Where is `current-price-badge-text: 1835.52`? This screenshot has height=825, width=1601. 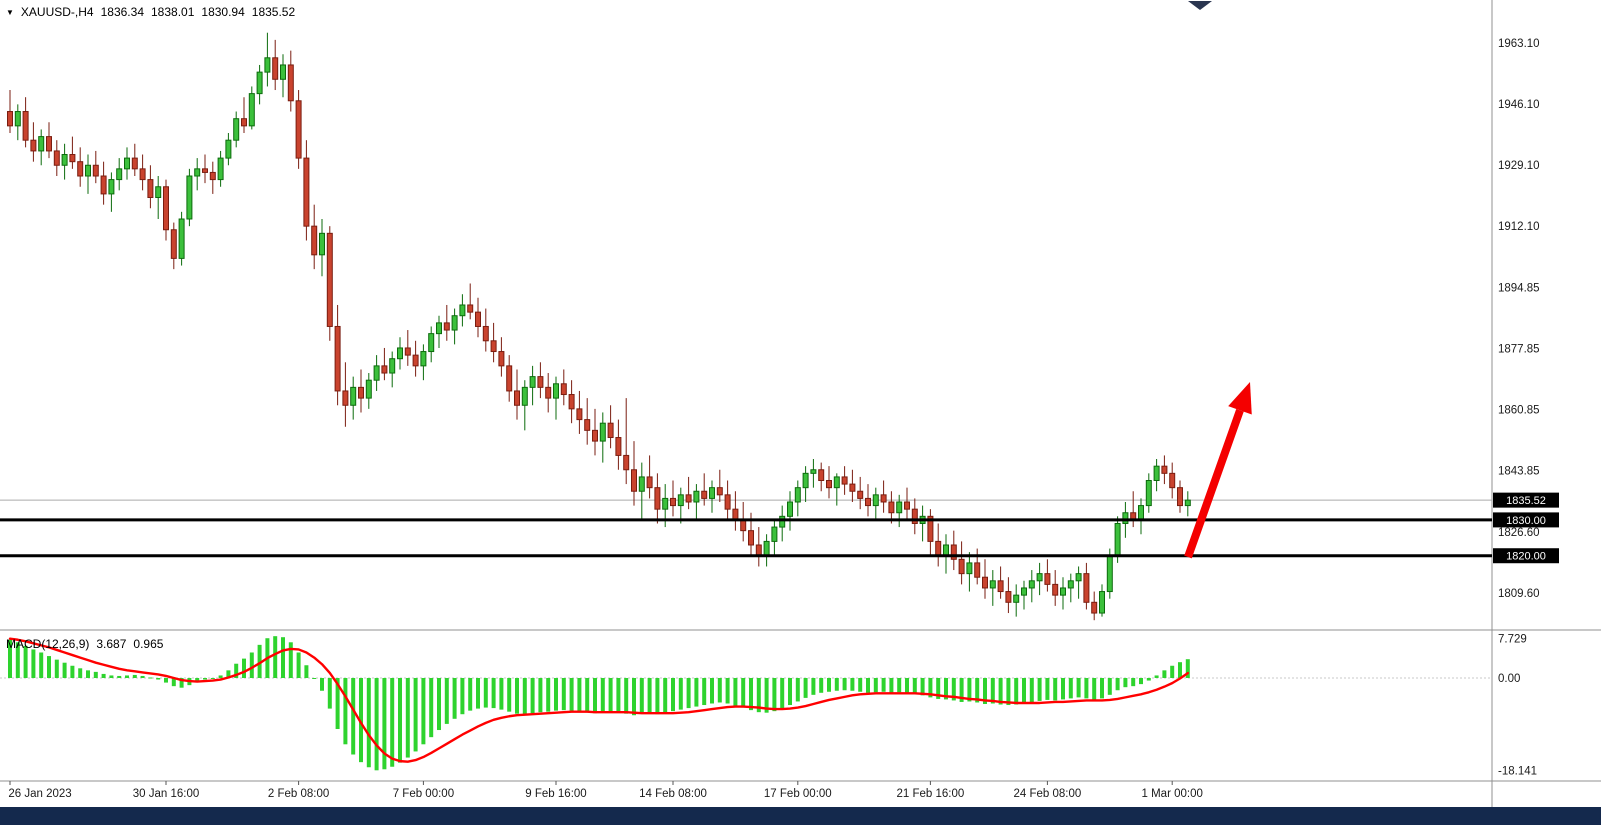
current-price-badge-text: 1835.52 is located at coordinates (1526, 501).